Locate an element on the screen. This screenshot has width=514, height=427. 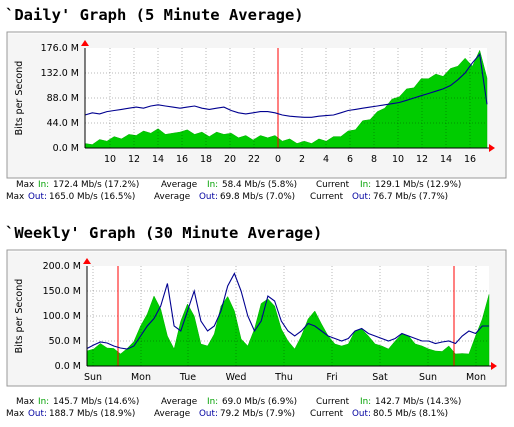
daily-cur-out-value: 76.7 Mb/s (7.7%) is located at coordinates (411, 197).